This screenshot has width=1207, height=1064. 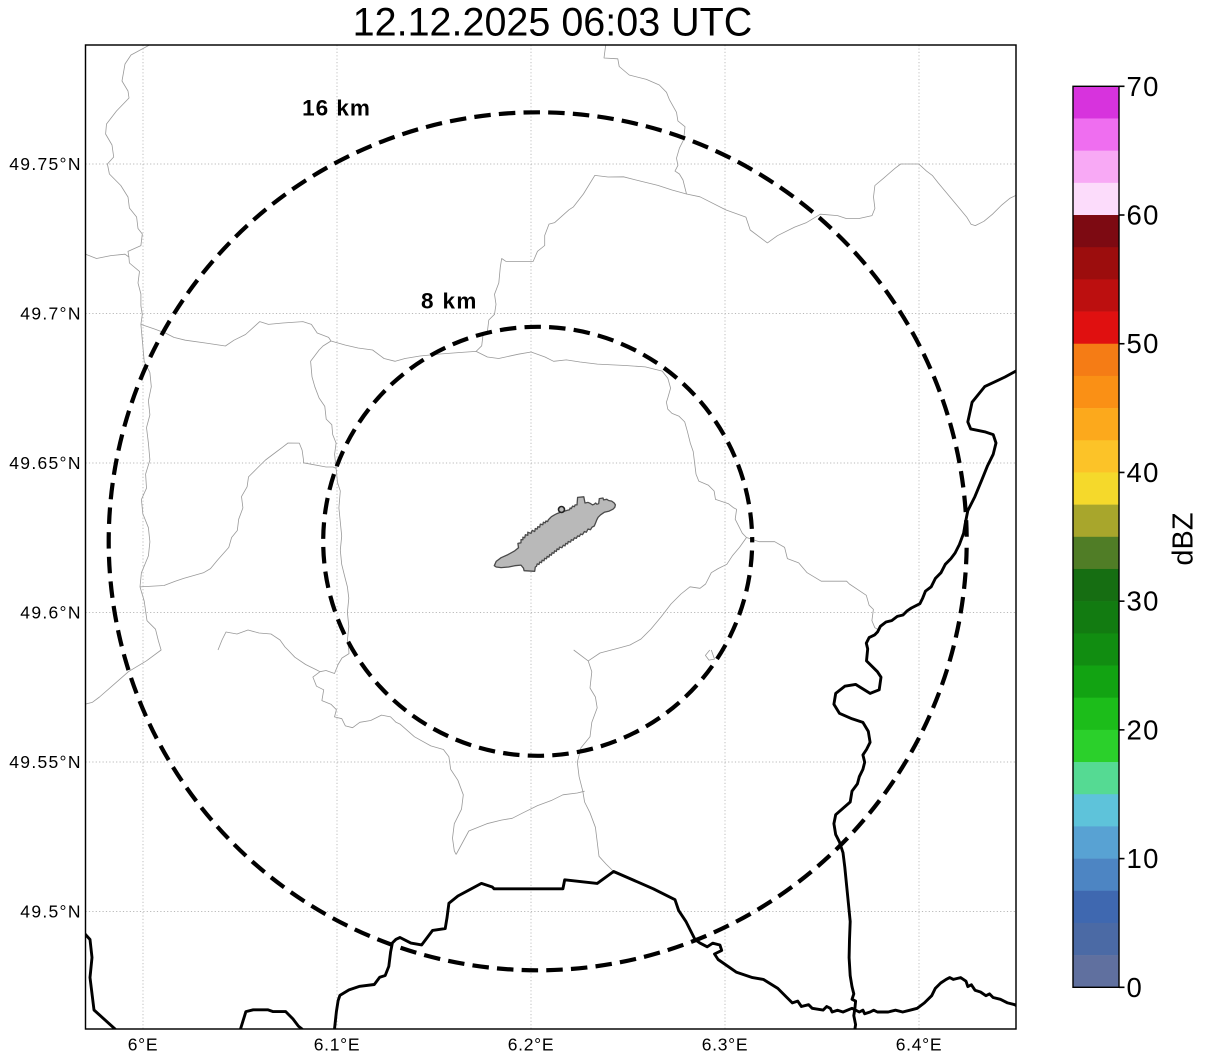 I want to click on svg-text: 60, so click(x=1143, y=215).